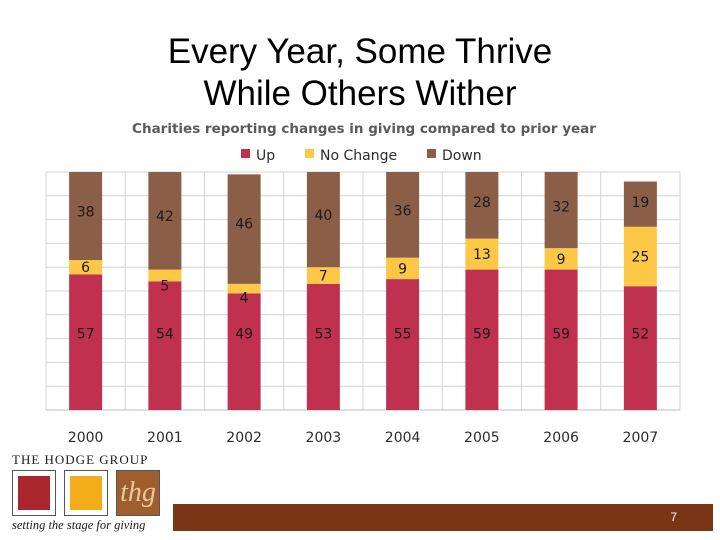 The height and width of the screenshot is (540, 720). What do you see at coordinates (403, 335) in the screenshot?
I see `data-label-up-2004: 55` at bounding box center [403, 335].